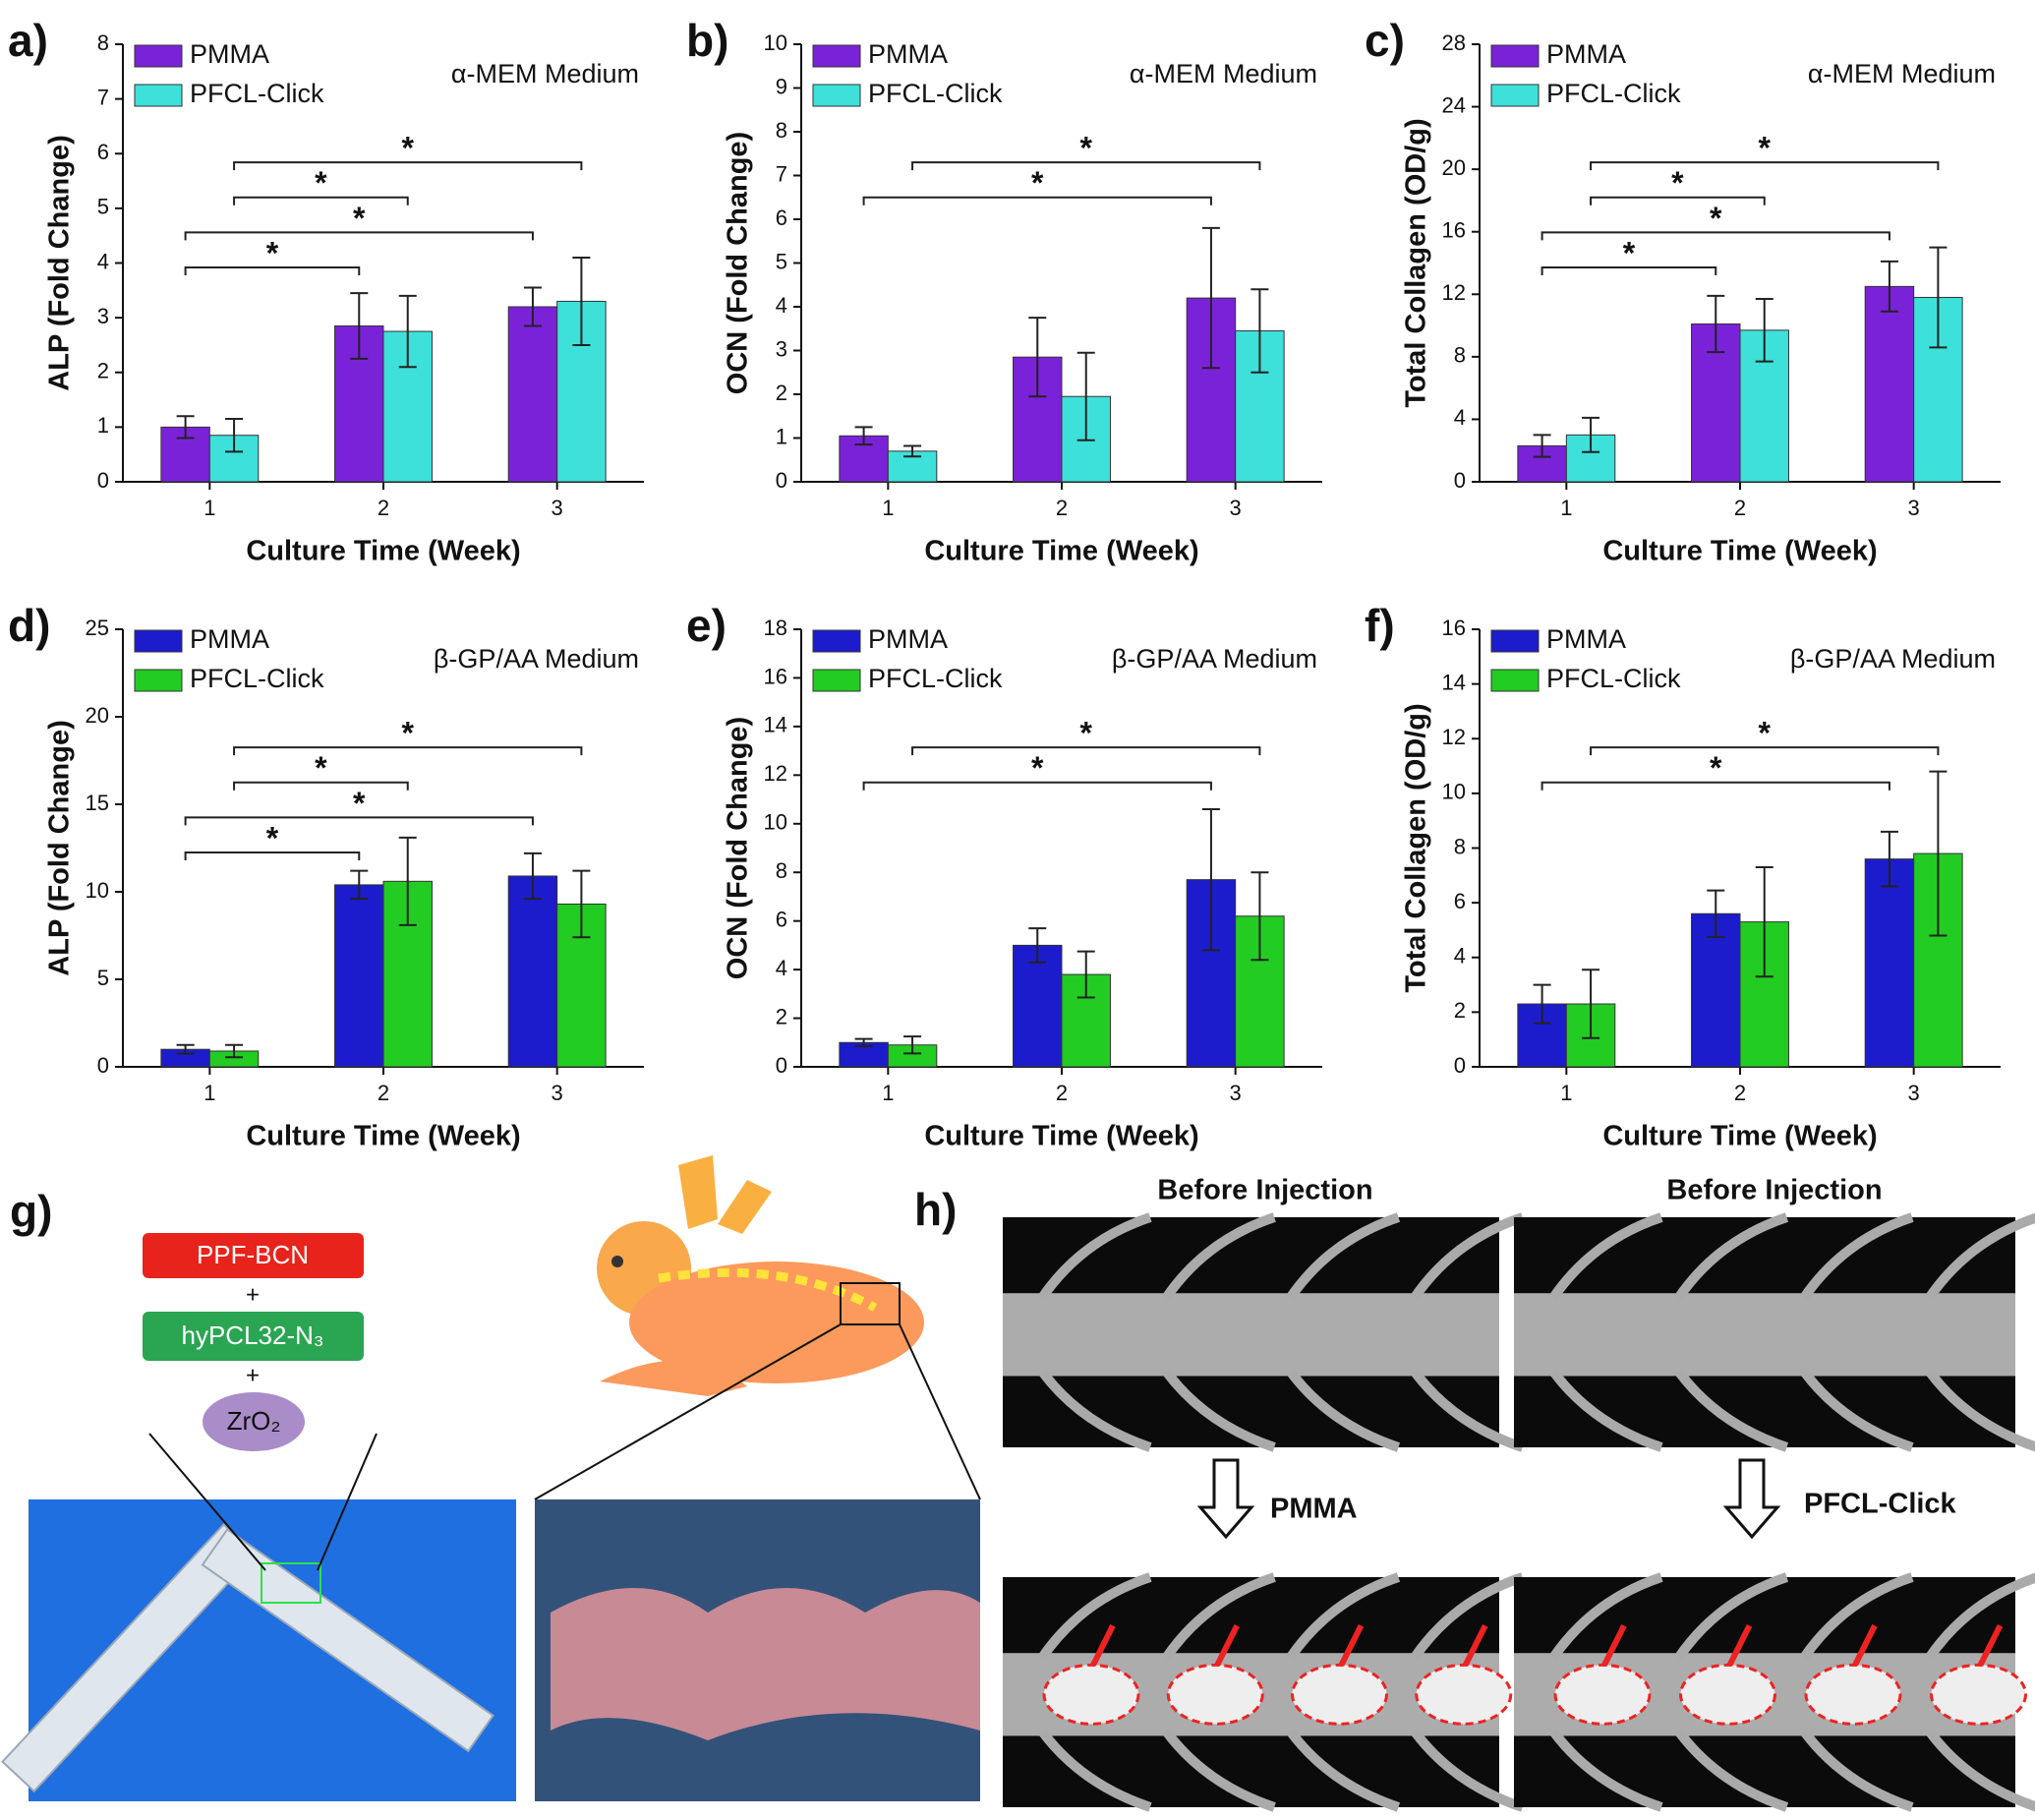 This screenshot has width=2035, height=1820. I want to click on component-box, so click(253, 1336).